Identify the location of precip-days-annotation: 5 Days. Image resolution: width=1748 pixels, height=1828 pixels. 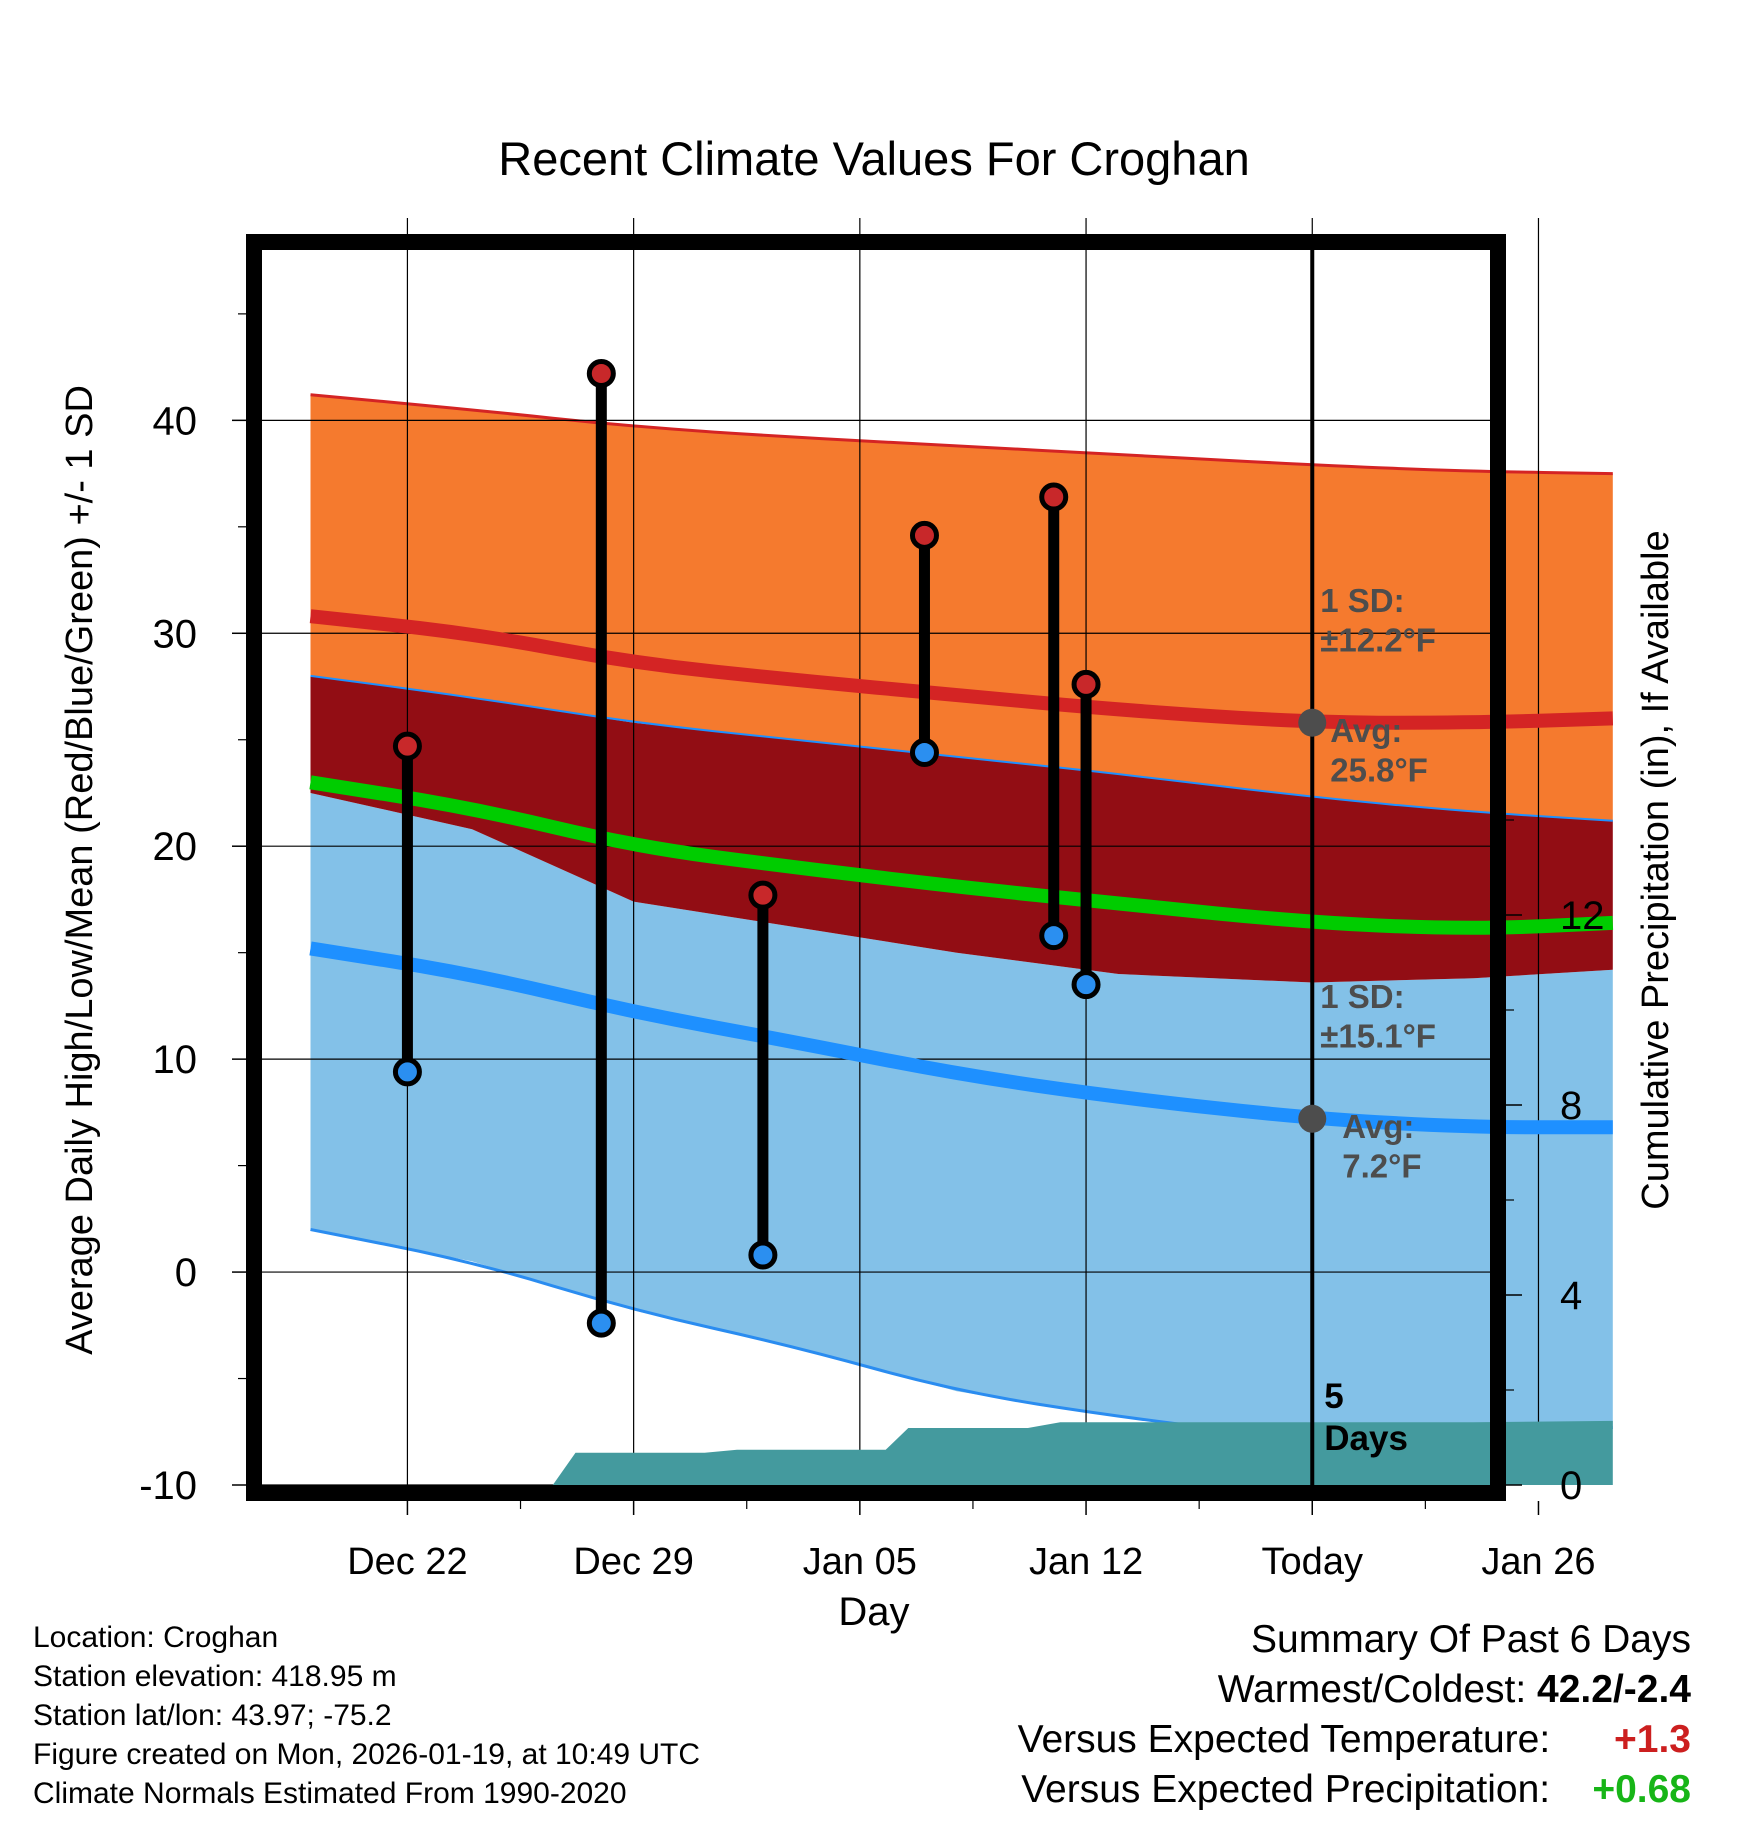
(1366, 1417).